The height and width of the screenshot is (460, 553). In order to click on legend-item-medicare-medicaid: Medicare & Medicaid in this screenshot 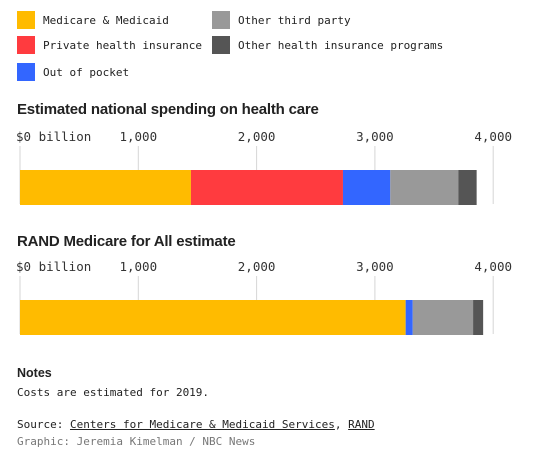, I will do `click(93, 20)`.